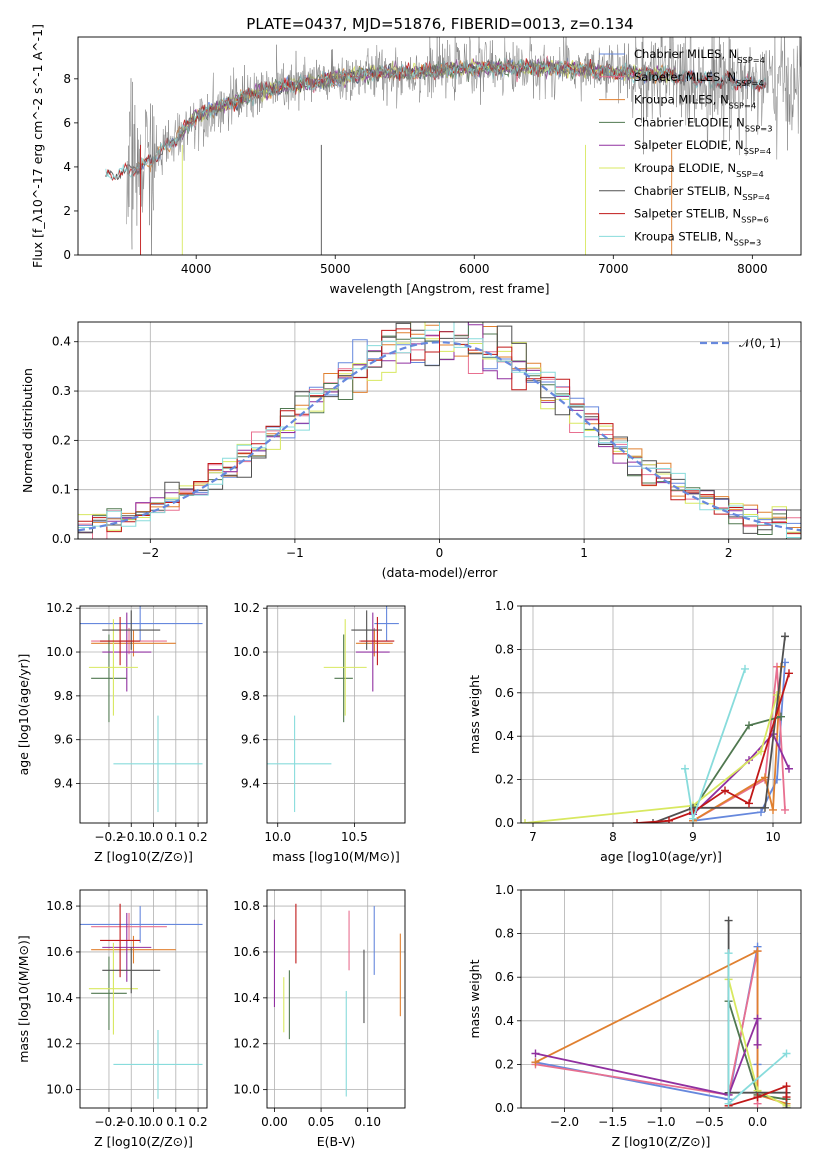 This screenshot has height=1170, width=819. I want to click on y-tick-label: 0.0, so click(504, 823).